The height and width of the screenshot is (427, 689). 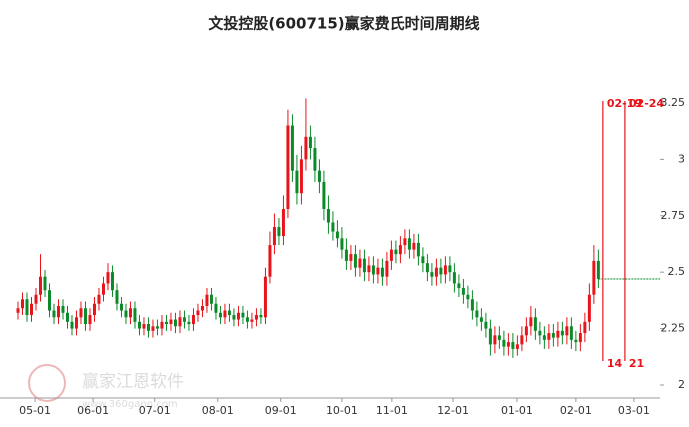 I want to click on watermark: 赢家江恩软件 www.360gann.com, so click(x=106, y=387).